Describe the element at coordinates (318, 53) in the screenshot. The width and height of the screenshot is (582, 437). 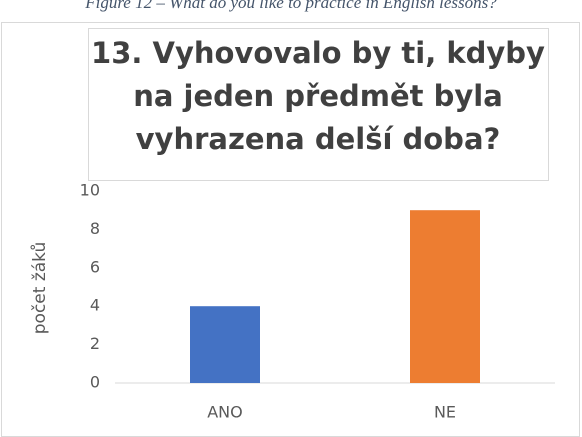
I see `chart-title: 13. Vyhovovalo by ti, kdyby` at that location.